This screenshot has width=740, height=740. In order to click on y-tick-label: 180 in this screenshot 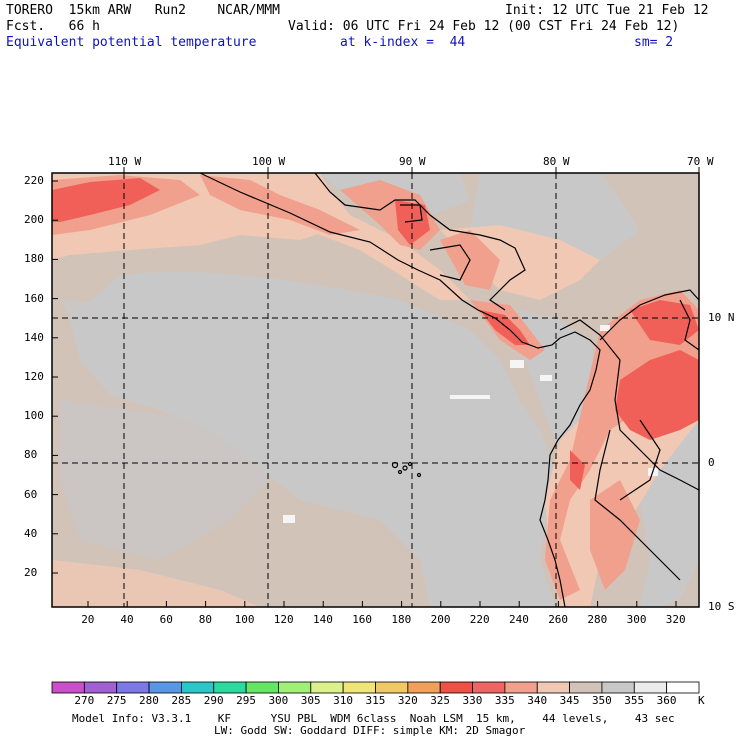, I will do `click(34, 259)`.